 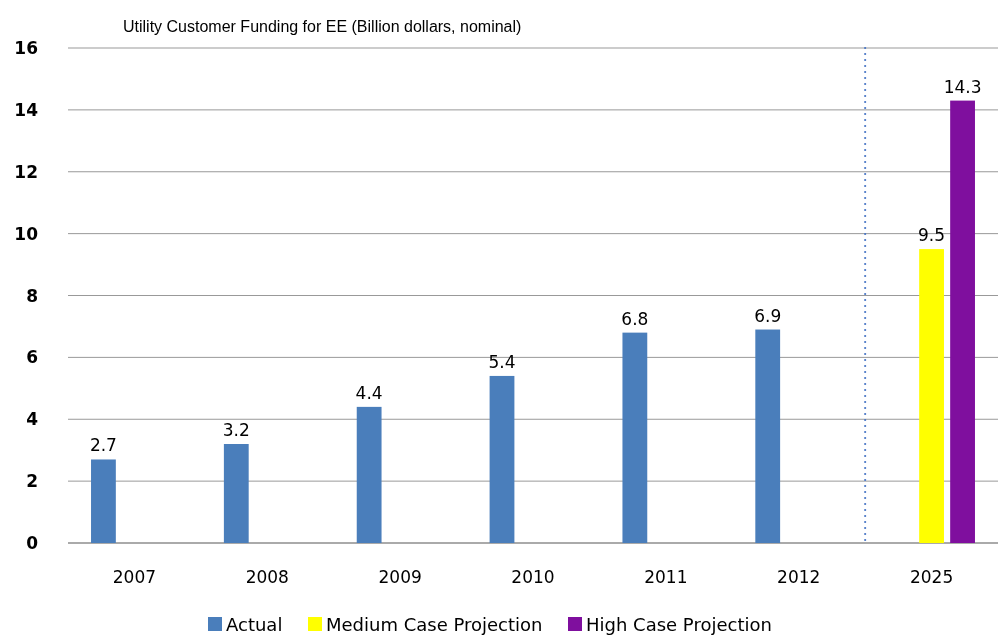 I want to click on data-label: 5.4, so click(x=502, y=361).